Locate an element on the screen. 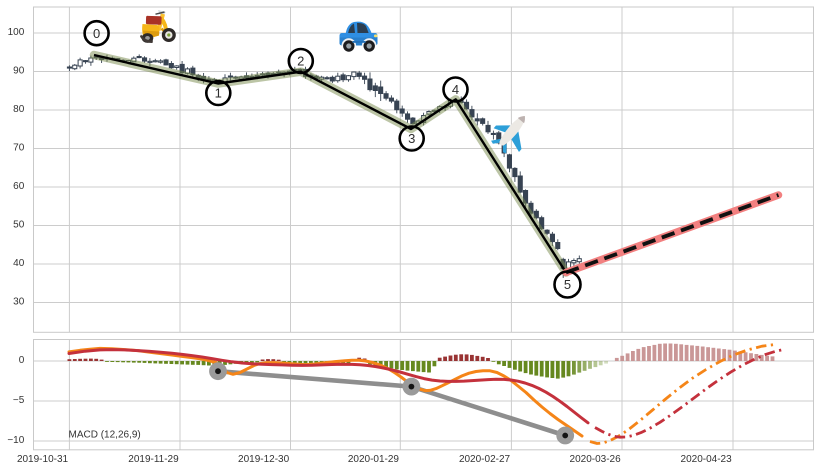  svg-text: 4 is located at coordinates (455, 89).